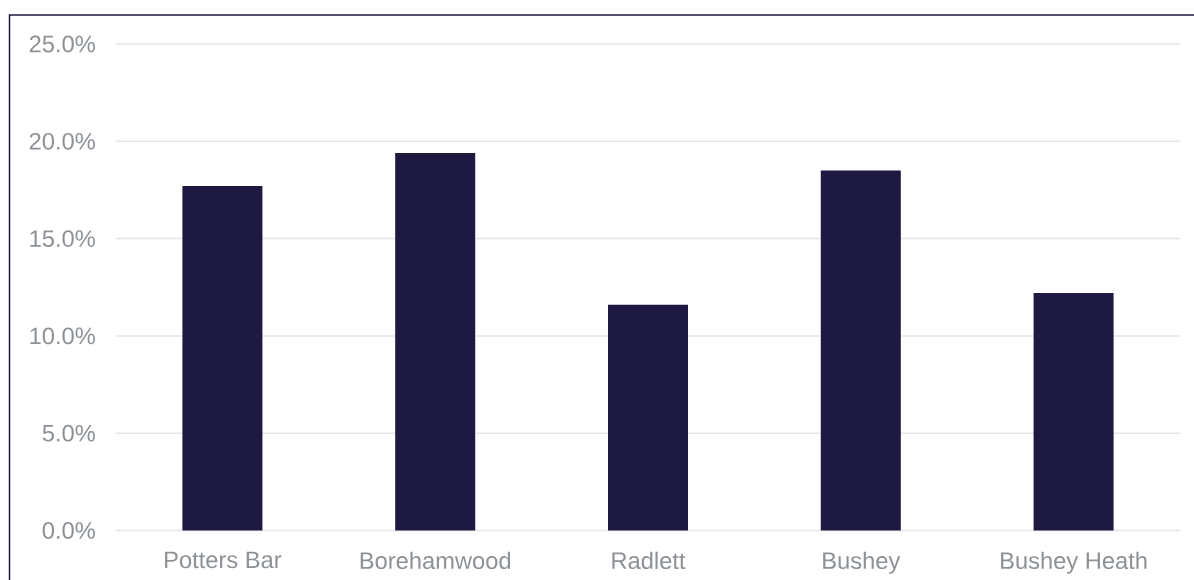 This screenshot has width=1194, height=580. What do you see at coordinates (1074, 562) in the screenshot?
I see `x-tick-label: Bushey Heath` at bounding box center [1074, 562].